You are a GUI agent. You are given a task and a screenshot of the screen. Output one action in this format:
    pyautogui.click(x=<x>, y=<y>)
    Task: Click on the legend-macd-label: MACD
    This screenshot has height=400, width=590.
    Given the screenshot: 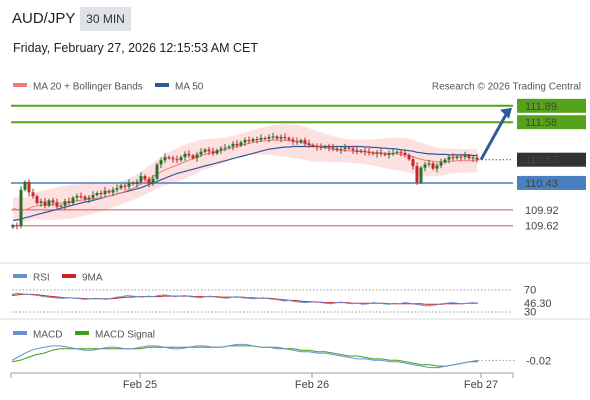 What is the action you would take?
    pyautogui.click(x=47, y=335)
    